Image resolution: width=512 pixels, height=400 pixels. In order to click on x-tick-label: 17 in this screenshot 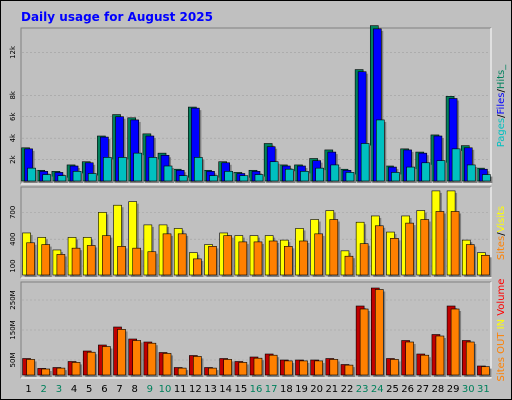, I will do `click(271, 389)`.